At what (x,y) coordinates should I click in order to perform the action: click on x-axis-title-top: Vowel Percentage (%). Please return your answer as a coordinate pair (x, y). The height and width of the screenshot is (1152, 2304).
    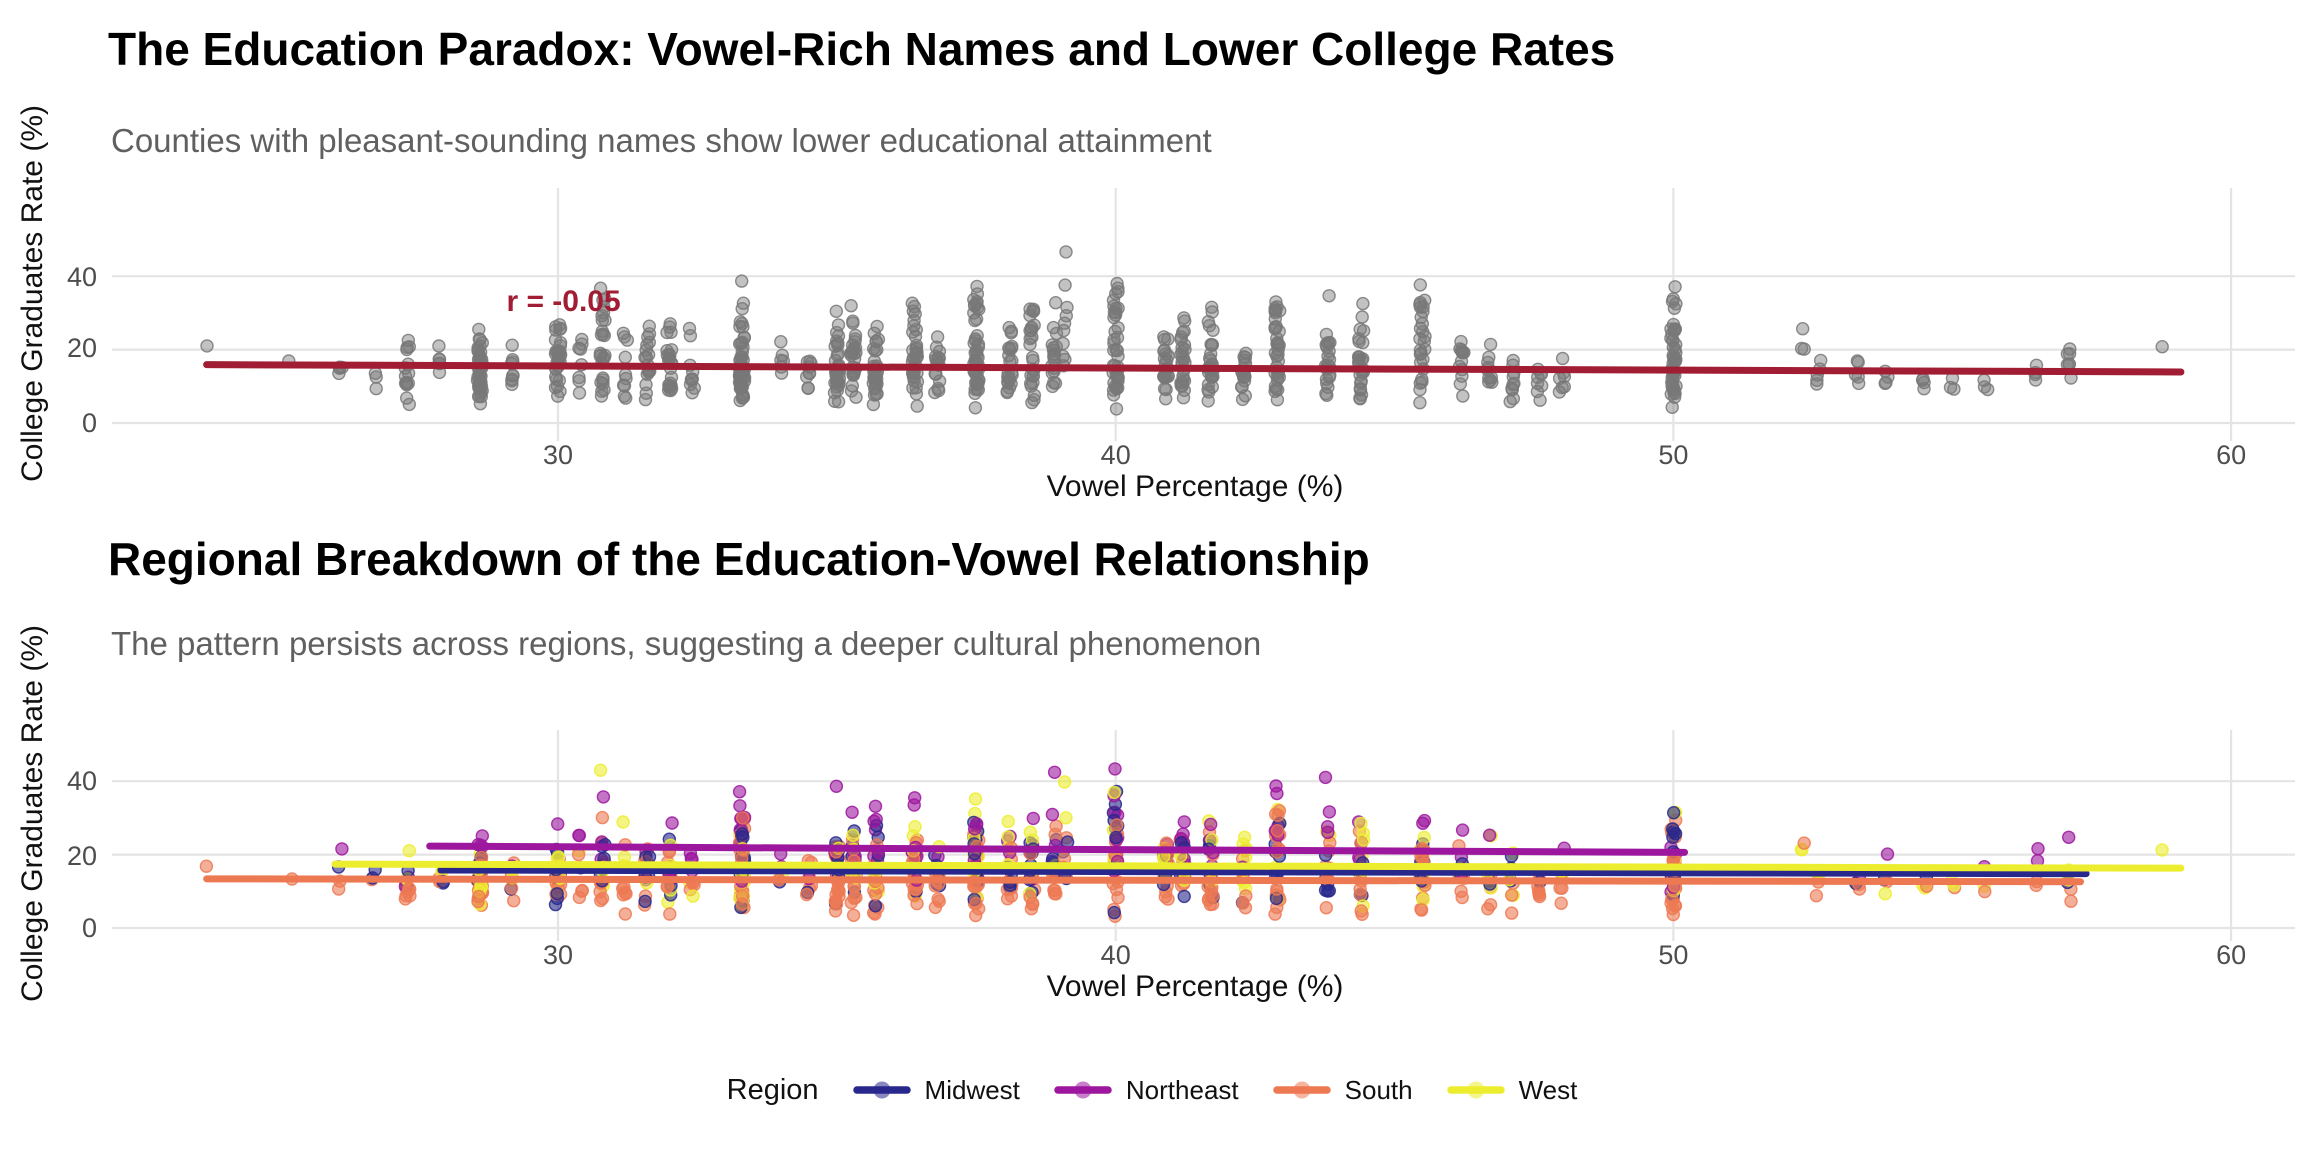
    Looking at the image, I should click on (1195, 486).